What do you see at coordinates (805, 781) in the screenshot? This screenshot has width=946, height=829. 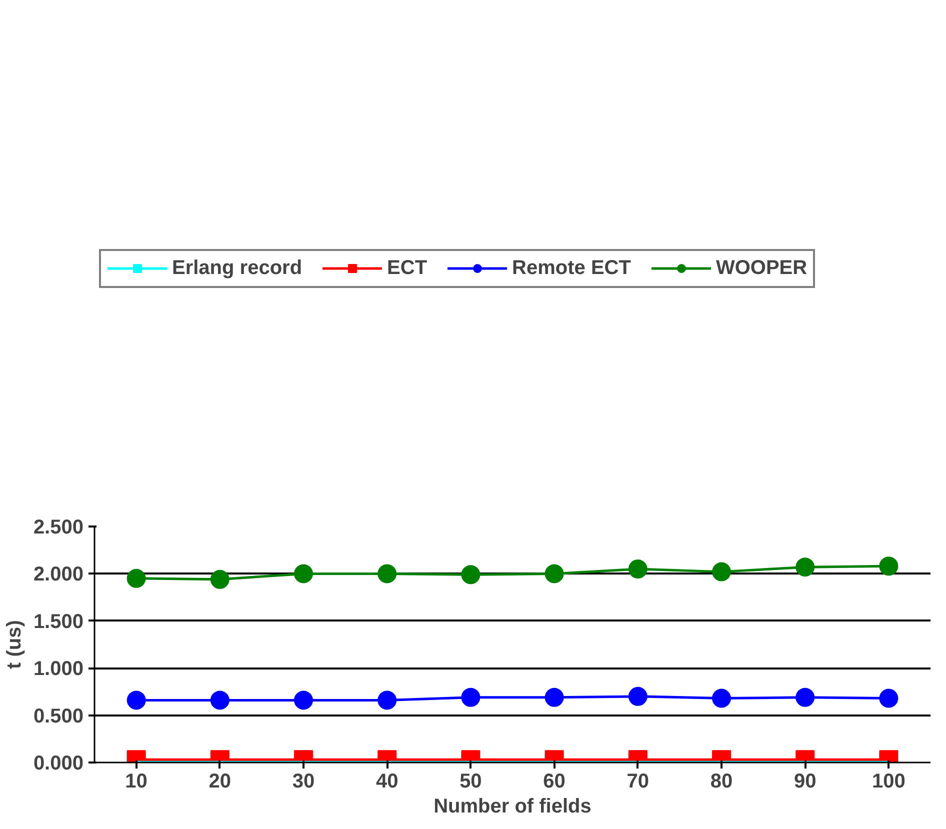 I see `x-tick-label: 90` at bounding box center [805, 781].